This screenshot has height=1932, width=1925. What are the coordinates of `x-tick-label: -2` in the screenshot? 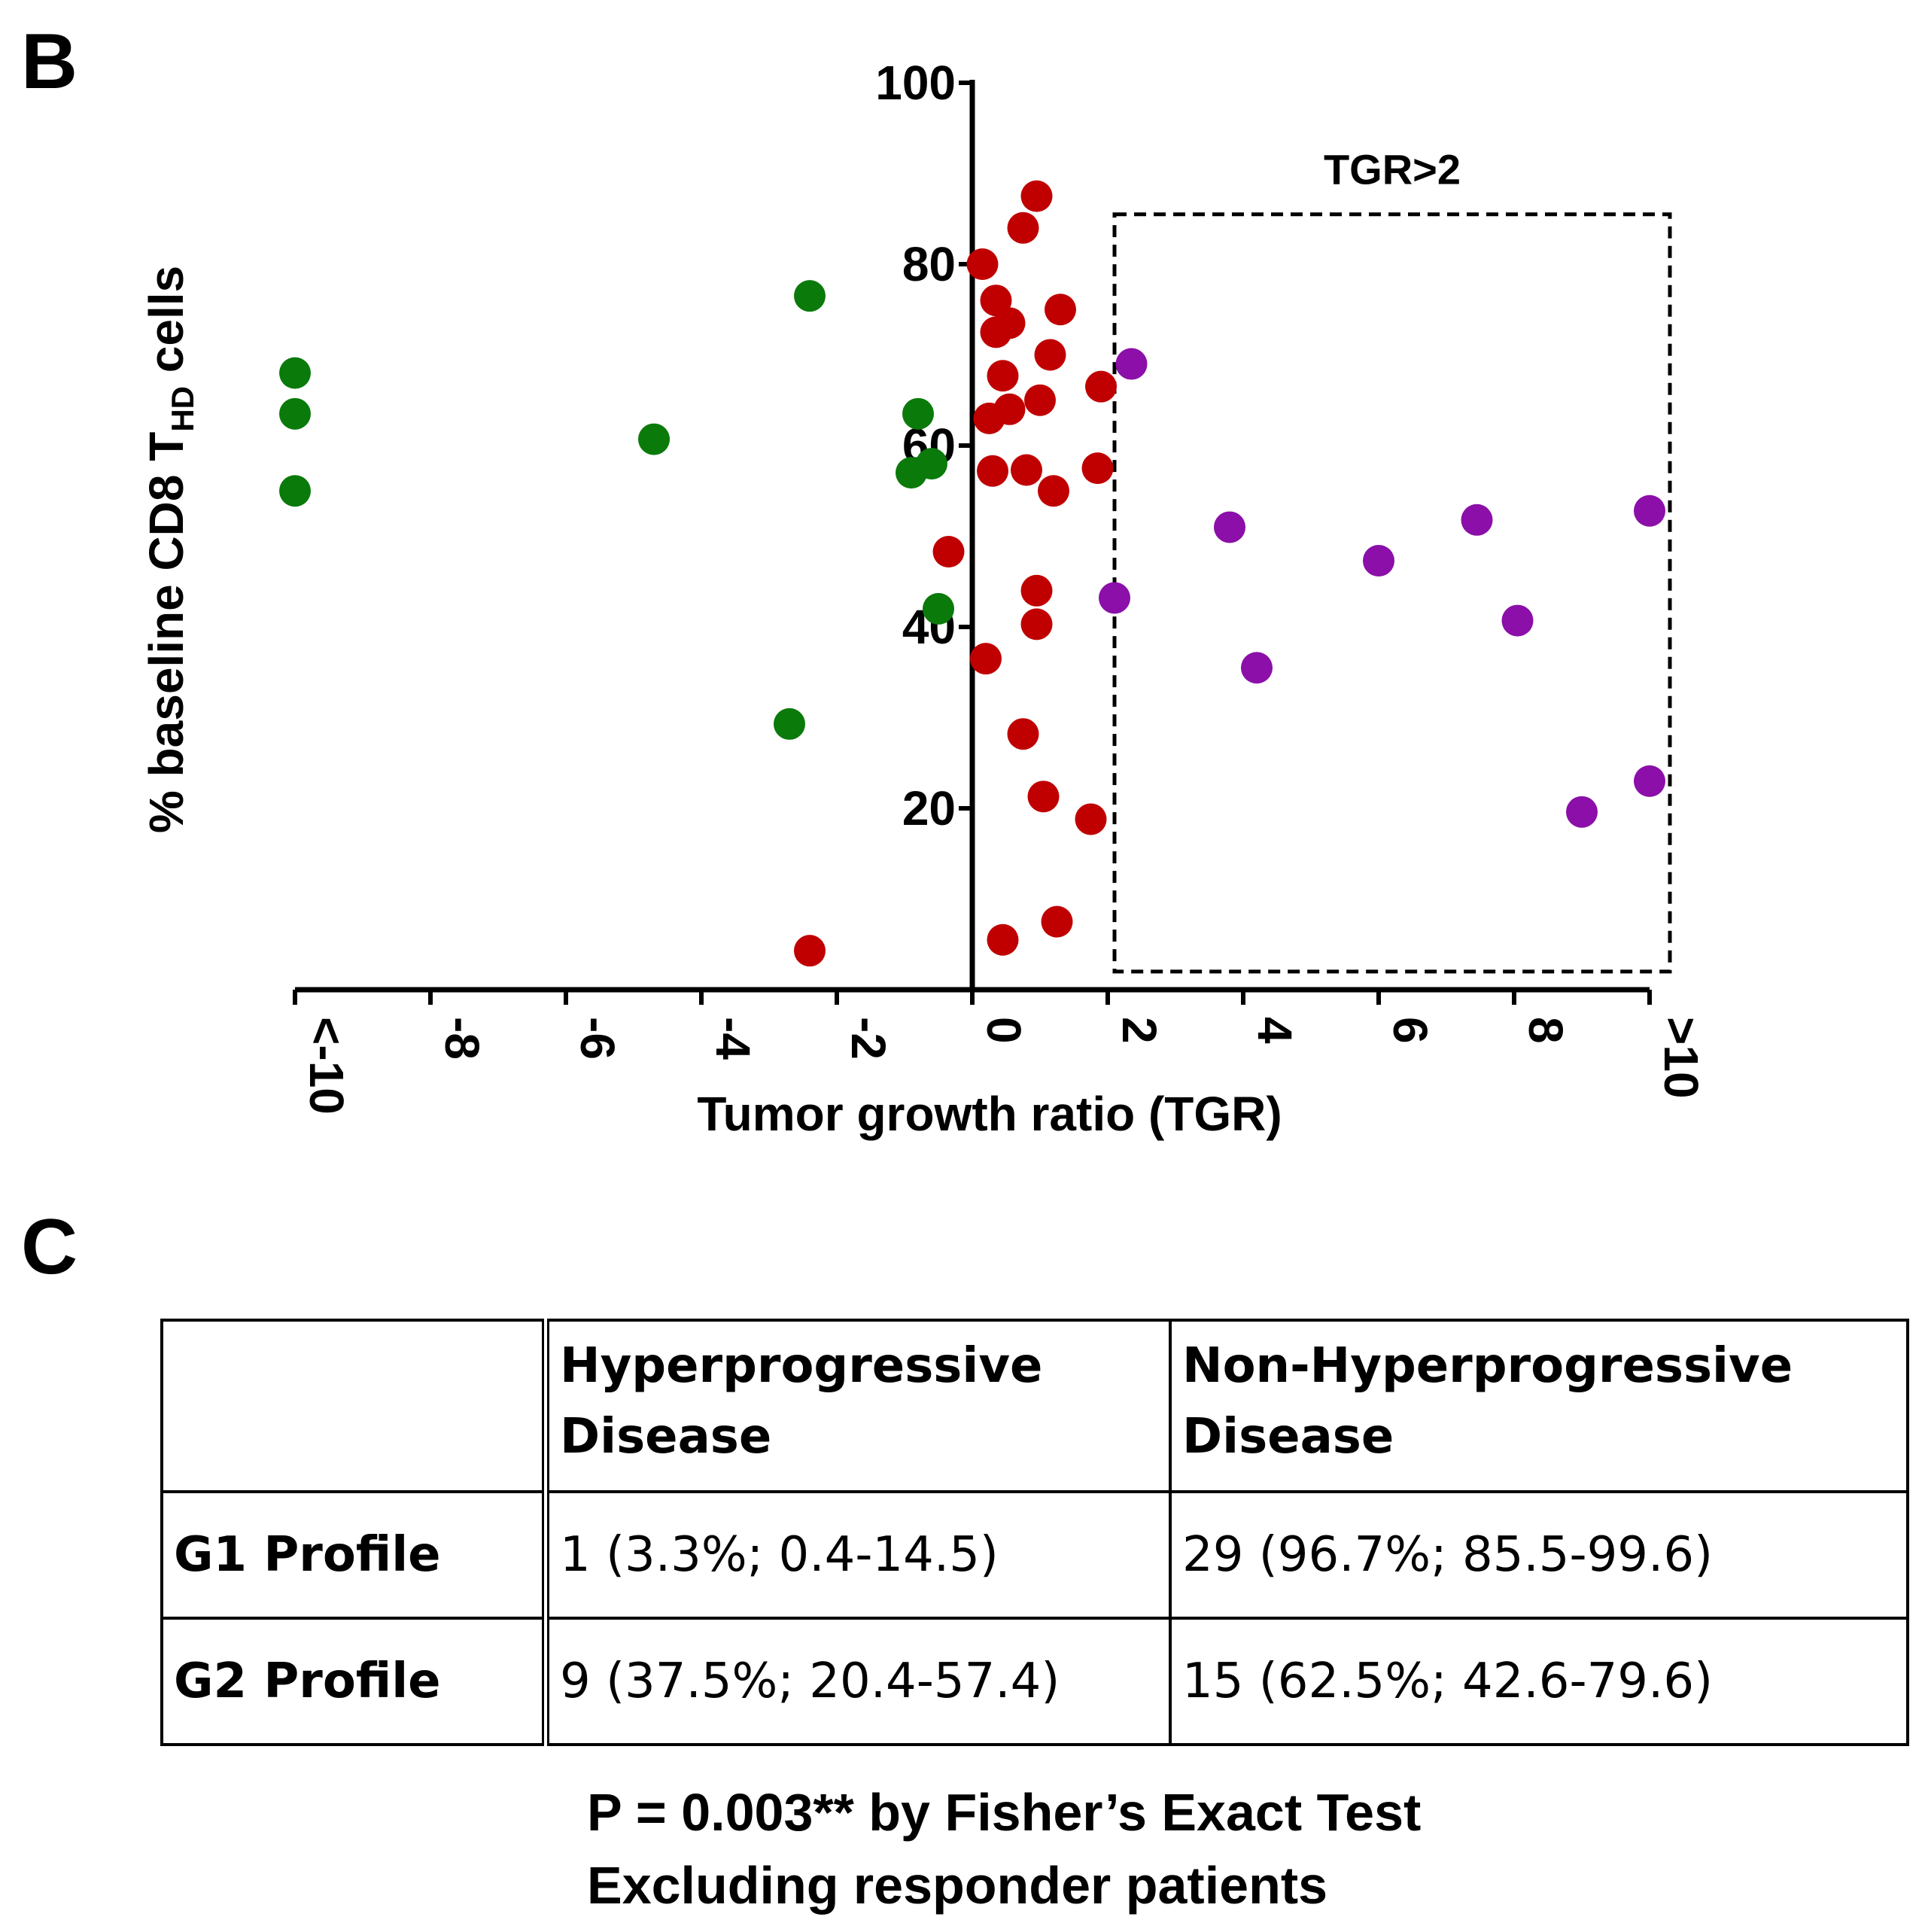 It's located at (869, 1038).